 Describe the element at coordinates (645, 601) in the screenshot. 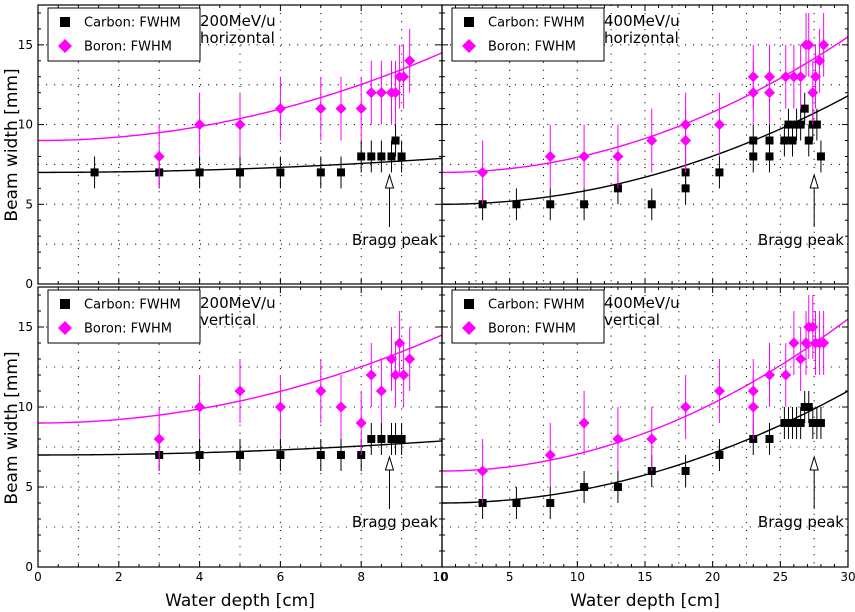

I see `x-axis-label-right: Water depth [cm]` at that location.